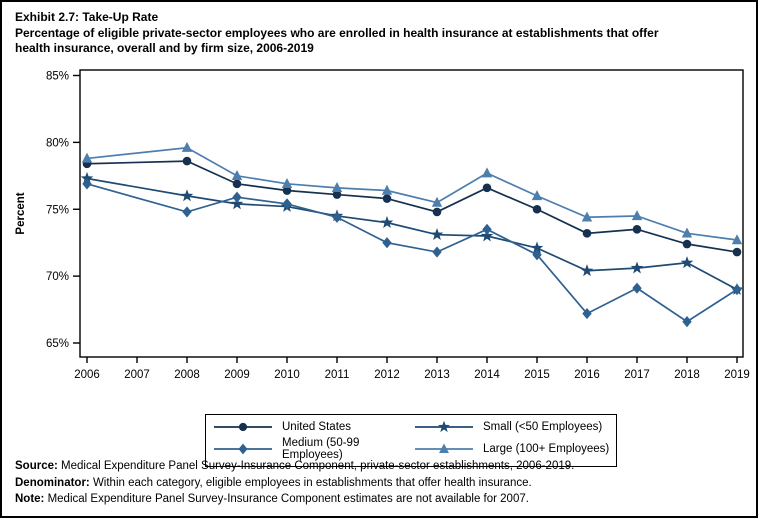 The height and width of the screenshot is (518, 758). I want to click on legend-label: Small (<50 Employees), so click(543, 427).